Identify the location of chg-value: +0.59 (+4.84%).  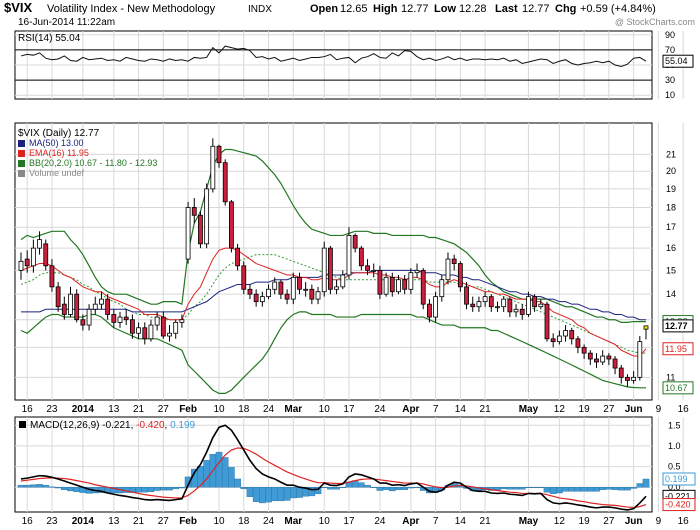
(618, 9).